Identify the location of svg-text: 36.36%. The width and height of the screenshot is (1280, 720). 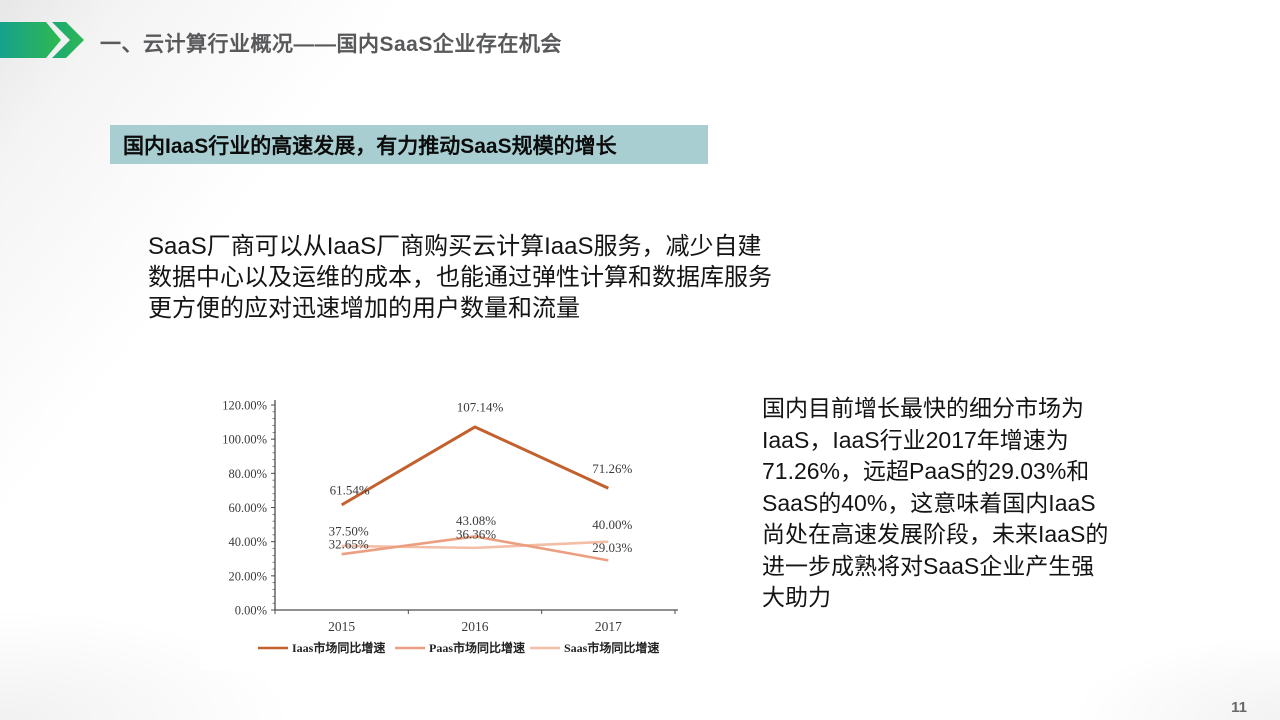
(476, 533).